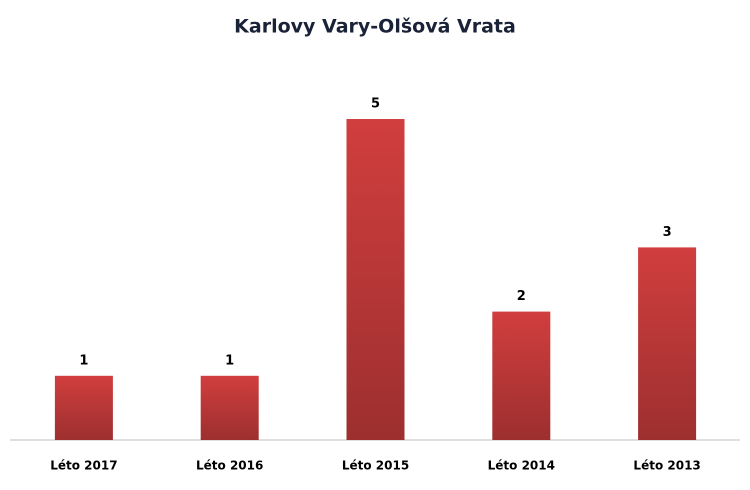 This screenshot has height=490, width=750. Describe the element at coordinates (667, 232) in the screenshot. I see `data-label: 3` at that location.